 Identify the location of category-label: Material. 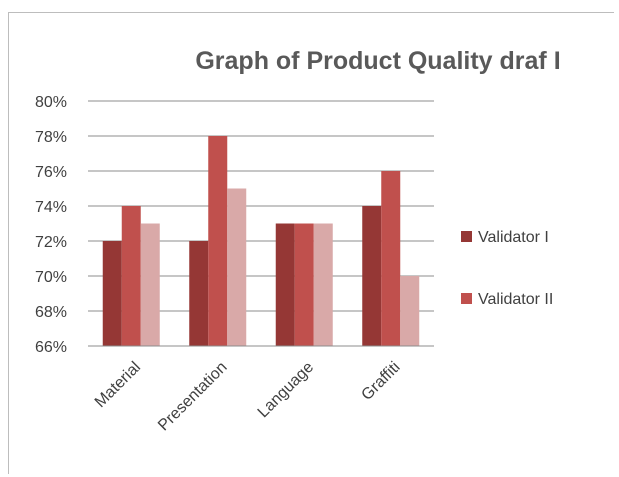
(118, 385).